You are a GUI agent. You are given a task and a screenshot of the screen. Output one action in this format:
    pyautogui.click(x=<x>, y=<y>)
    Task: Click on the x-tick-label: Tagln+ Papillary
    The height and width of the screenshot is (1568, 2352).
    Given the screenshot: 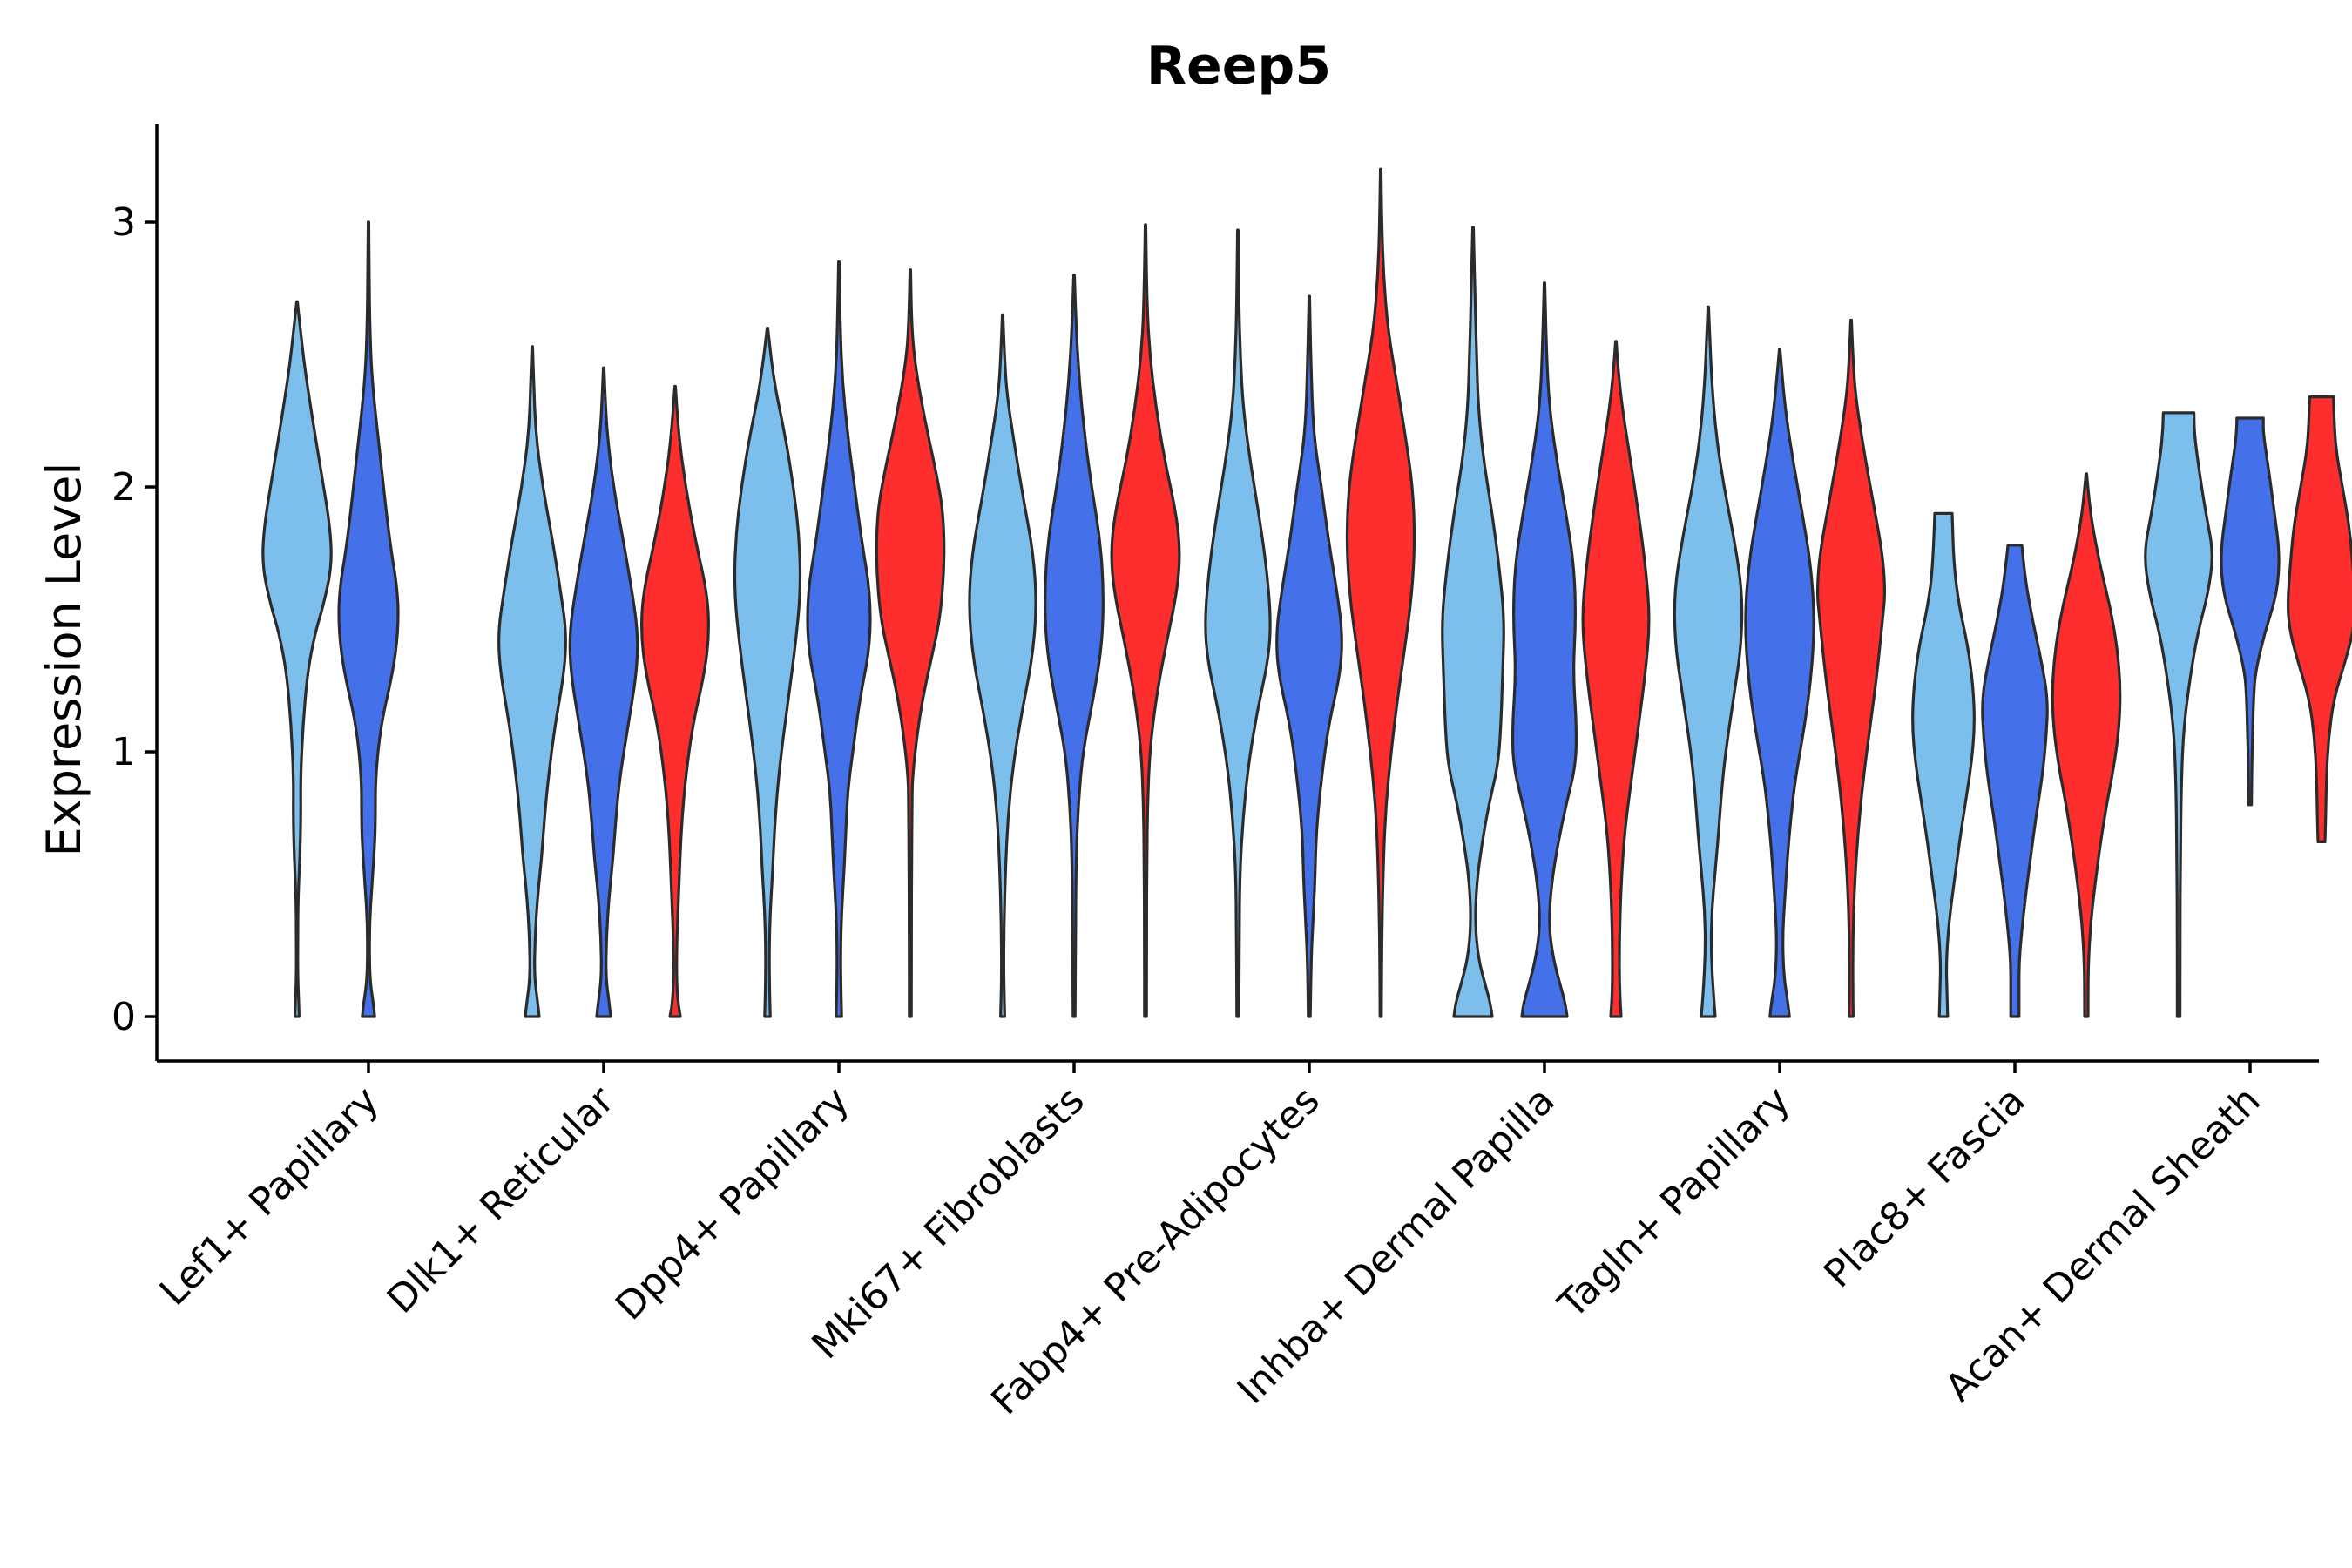 What is the action you would take?
    pyautogui.click(x=1674, y=1203)
    